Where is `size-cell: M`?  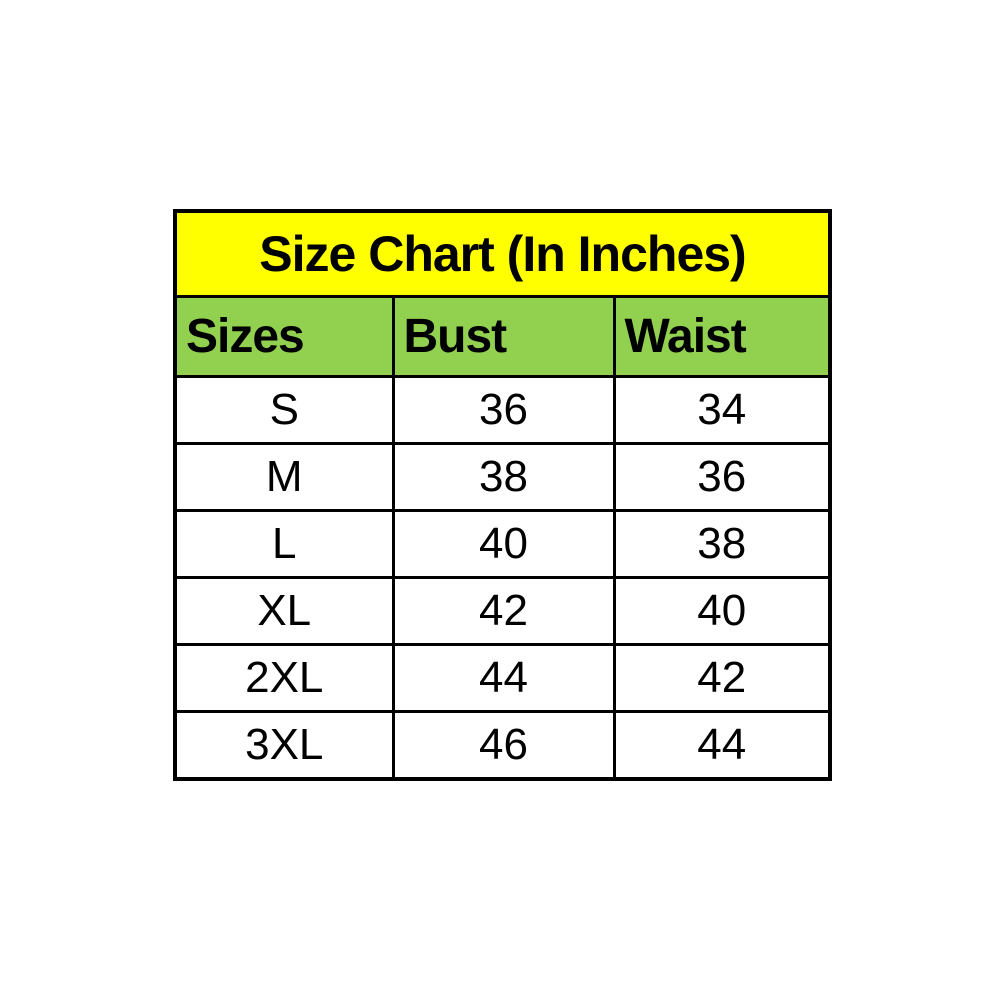 size-cell: M is located at coordinates (284, 477).